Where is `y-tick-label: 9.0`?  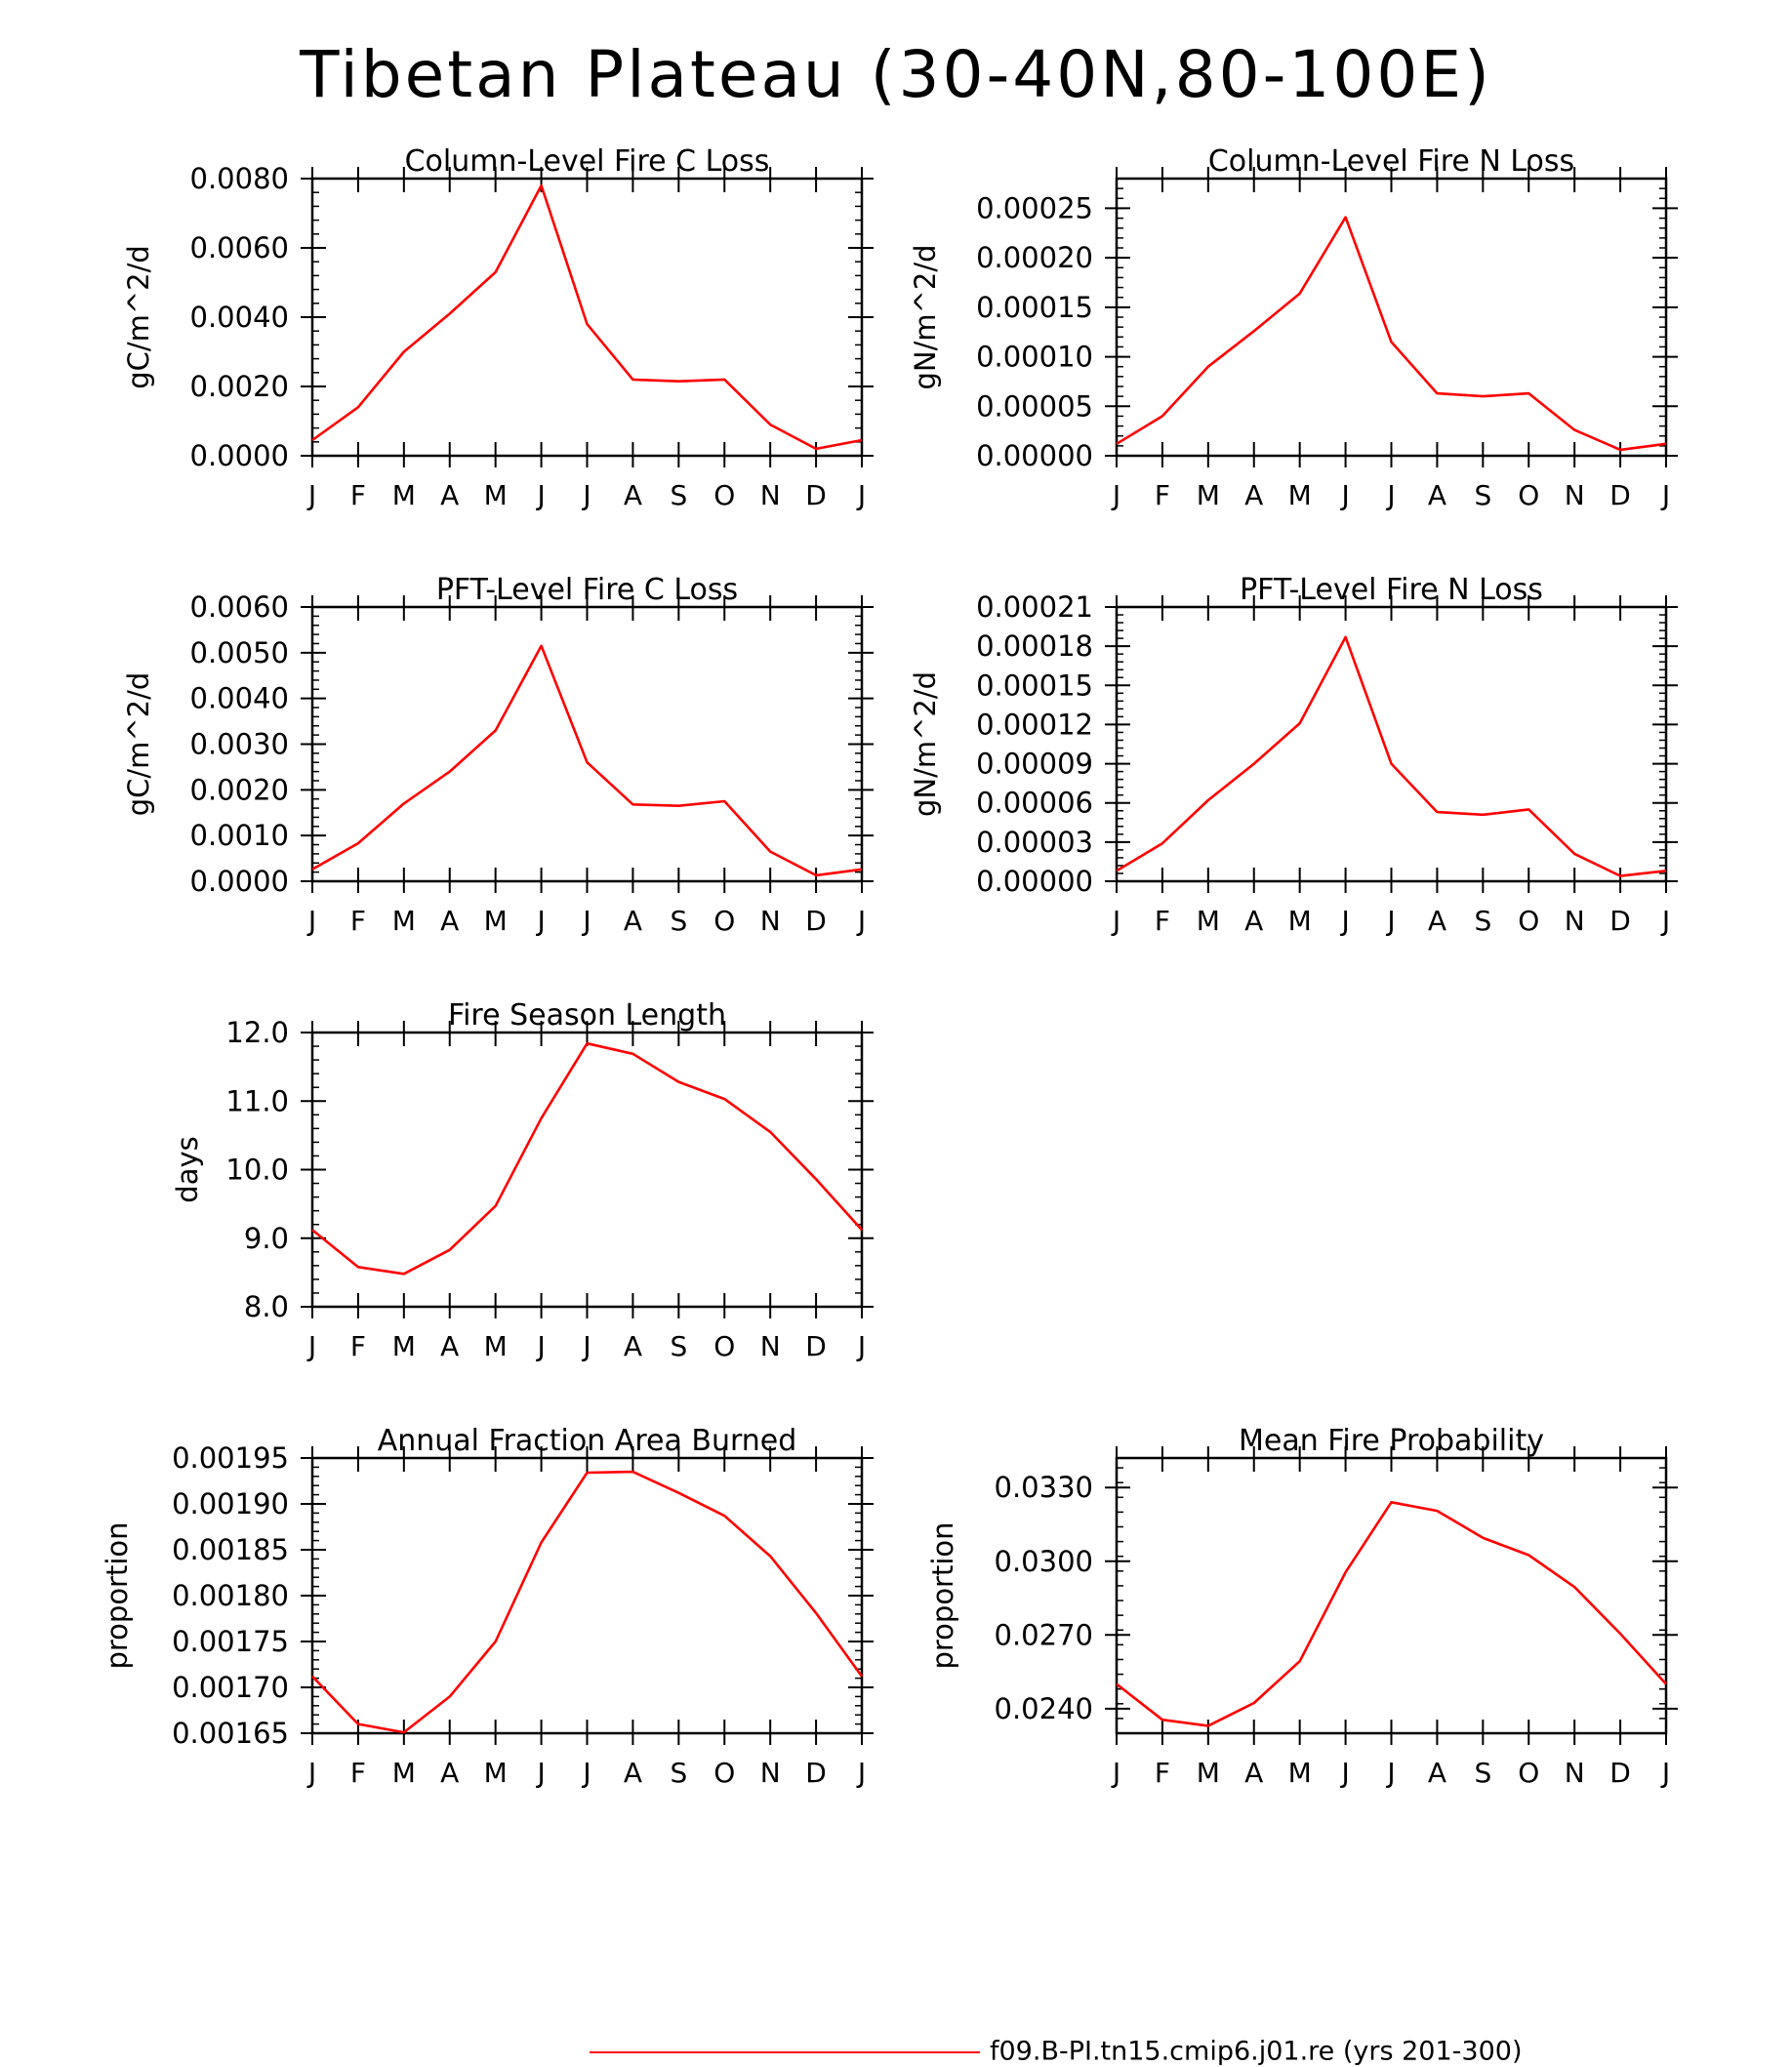
y-tick-label: 9.0 is located at coordinates (266, 1238).